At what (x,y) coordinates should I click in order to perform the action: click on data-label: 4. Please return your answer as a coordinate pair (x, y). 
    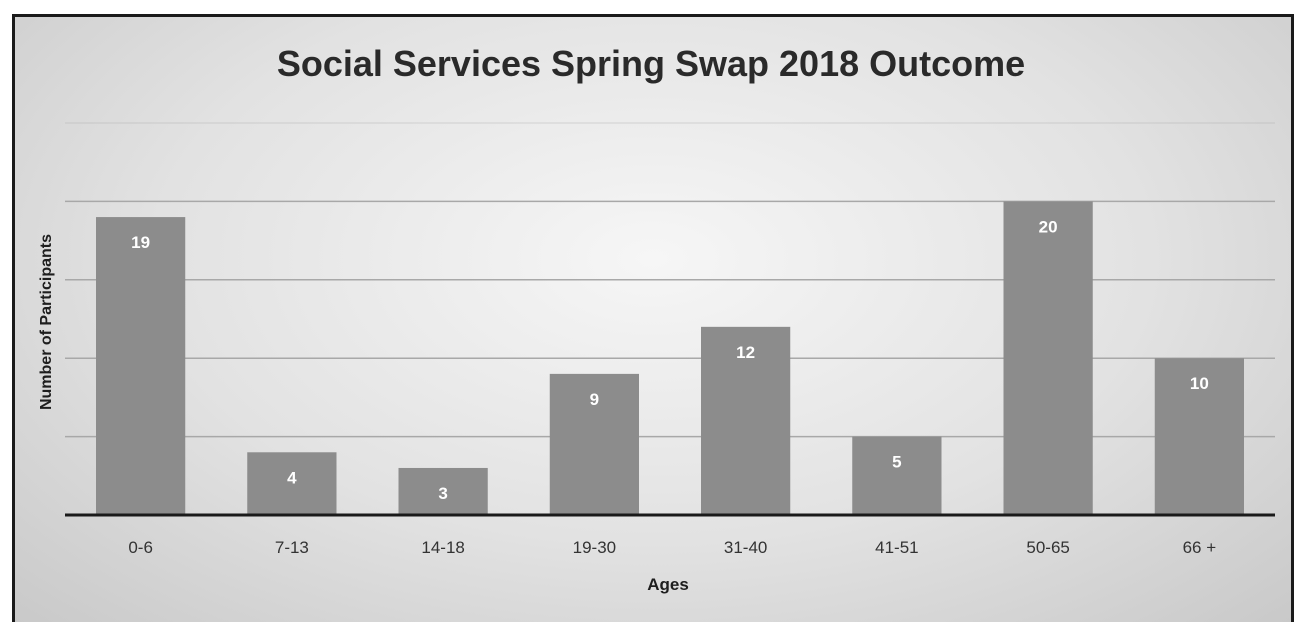
    Looking at the image, I should click on (292, 477).